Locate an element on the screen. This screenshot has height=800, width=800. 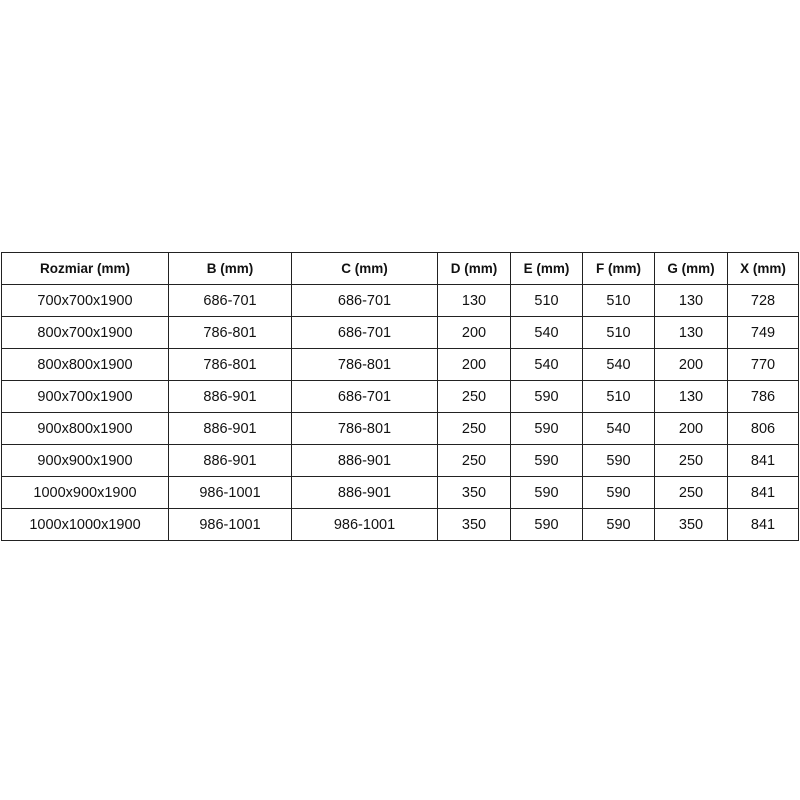
table-cell: 749 is located at coordinates (763, 332).